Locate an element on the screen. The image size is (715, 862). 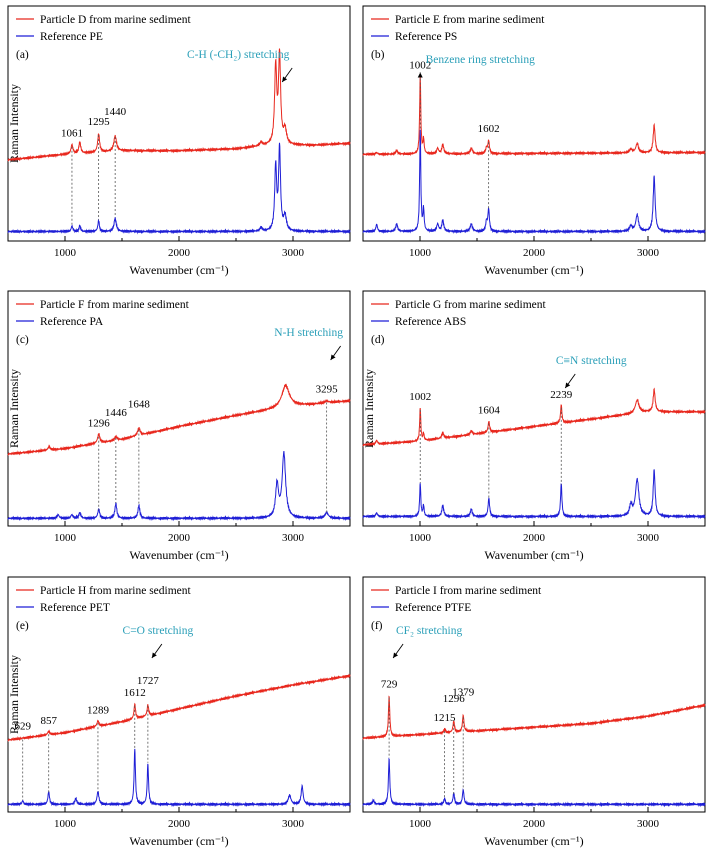
peak-label: 1612 is located at coordinates (135, 693).